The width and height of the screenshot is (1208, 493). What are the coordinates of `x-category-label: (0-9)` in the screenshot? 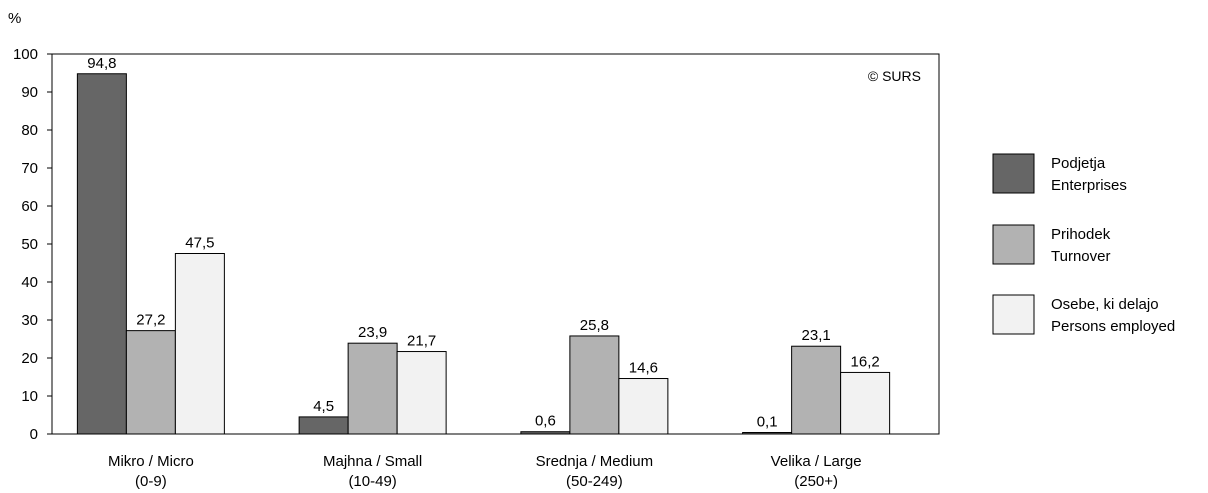 It's located at (151, 481).